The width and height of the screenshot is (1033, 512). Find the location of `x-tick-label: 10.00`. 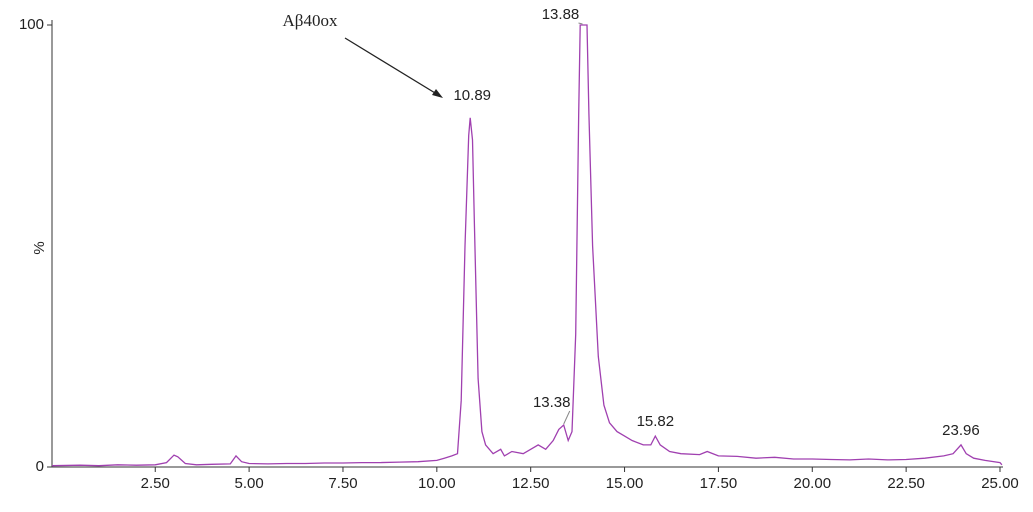

x-tick-label: 10.00 is located at coordinates (437, 483).